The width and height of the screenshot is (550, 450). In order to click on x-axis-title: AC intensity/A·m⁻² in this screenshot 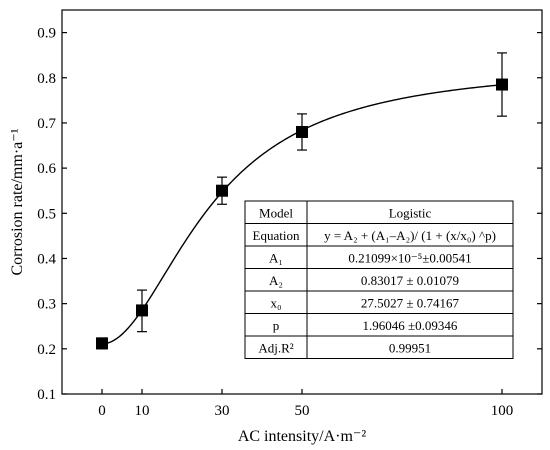, I will do `click(302, 436)`.